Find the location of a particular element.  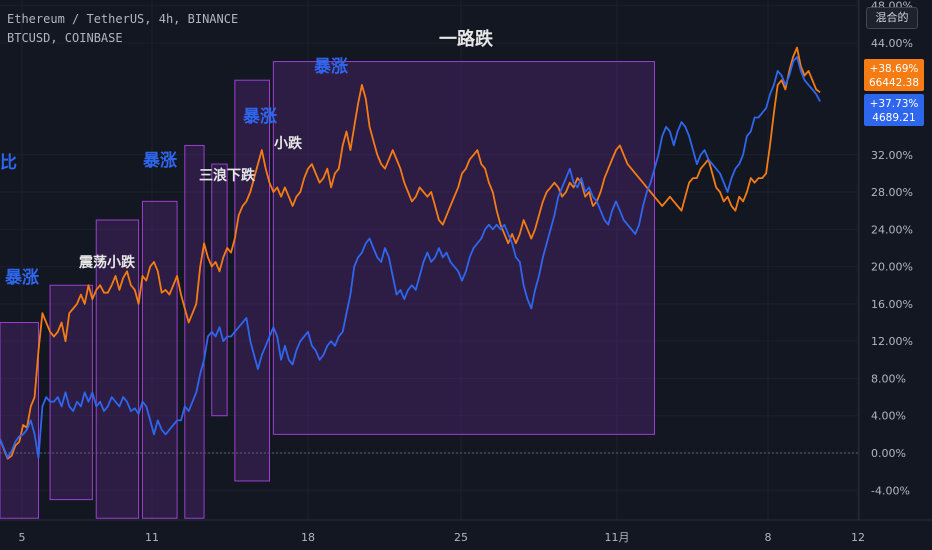

y-tick-label: 24.00% is located at coordinates (892, 229).